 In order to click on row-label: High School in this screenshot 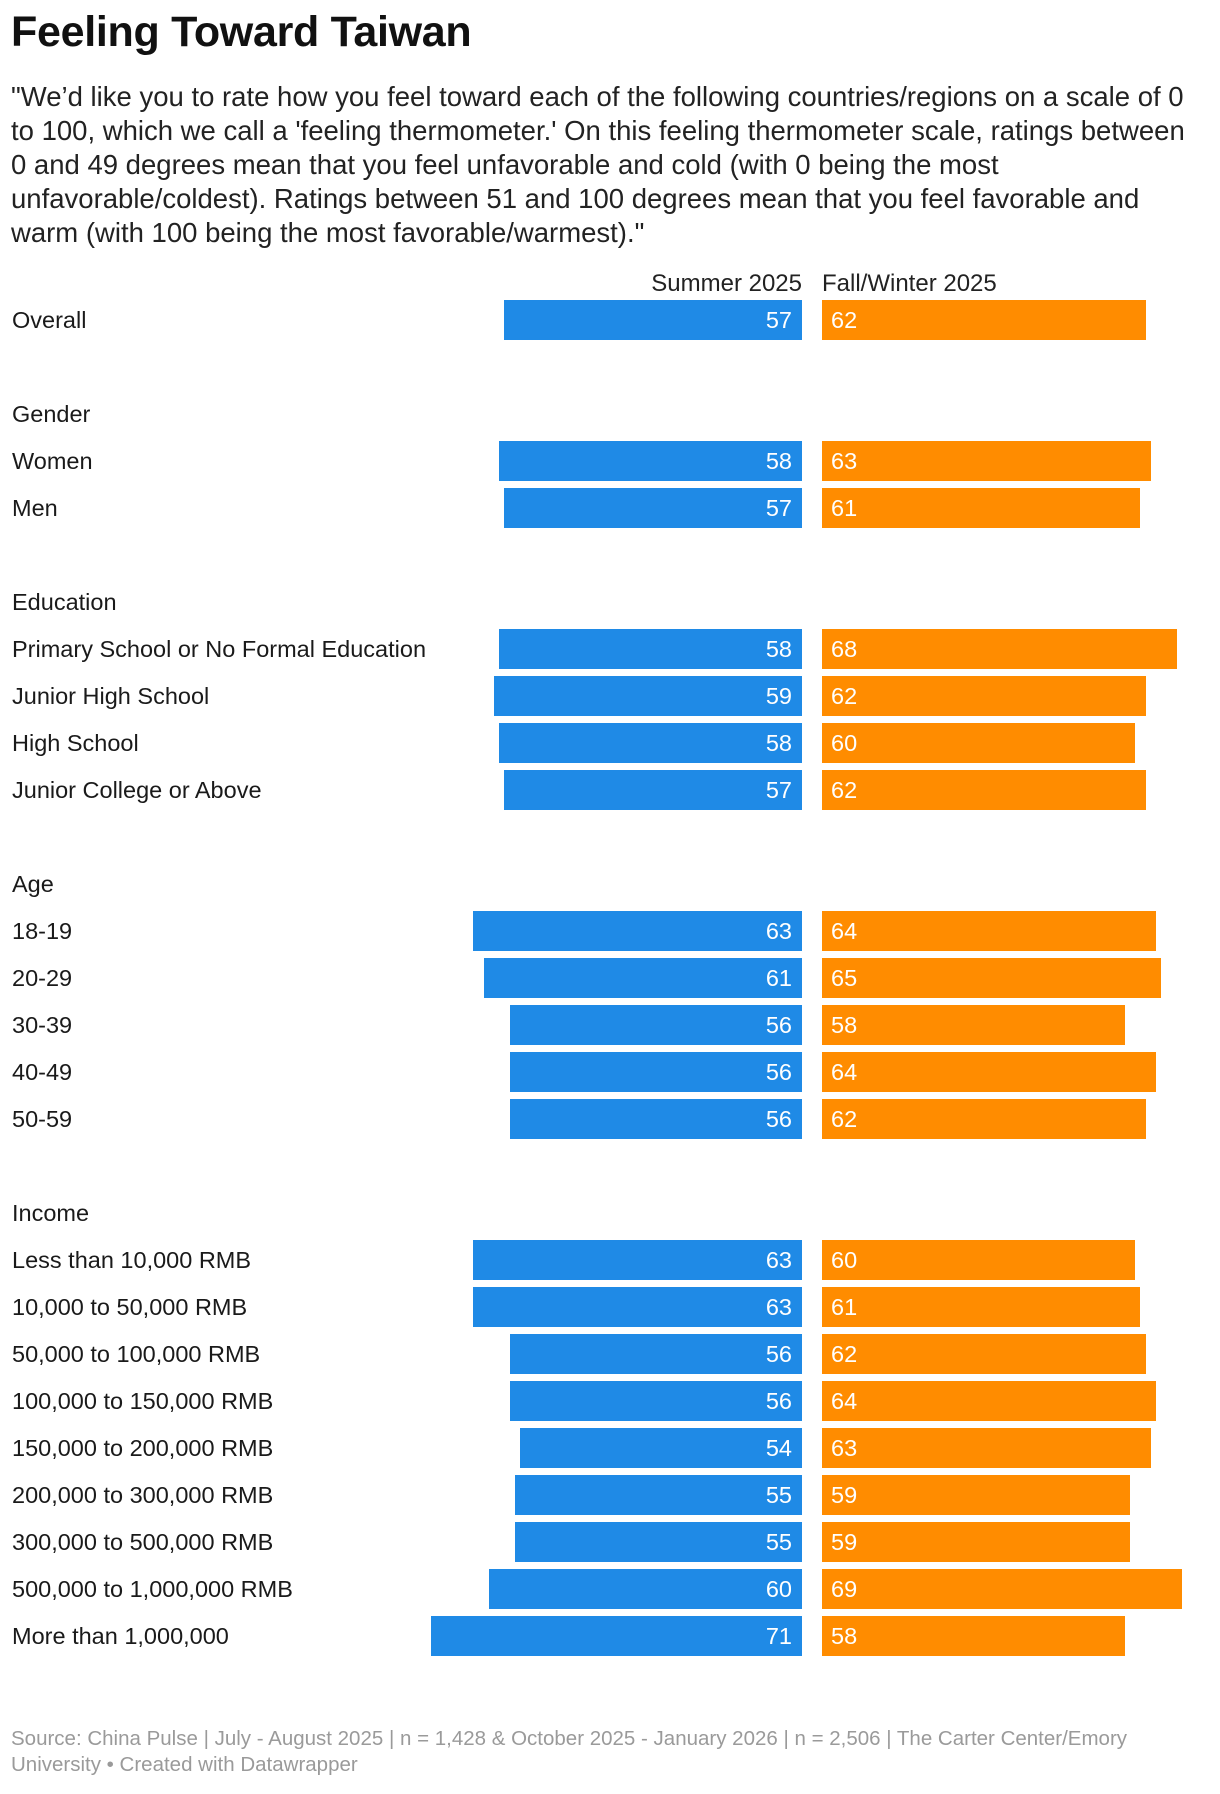, I will do `click(75, 743)`.